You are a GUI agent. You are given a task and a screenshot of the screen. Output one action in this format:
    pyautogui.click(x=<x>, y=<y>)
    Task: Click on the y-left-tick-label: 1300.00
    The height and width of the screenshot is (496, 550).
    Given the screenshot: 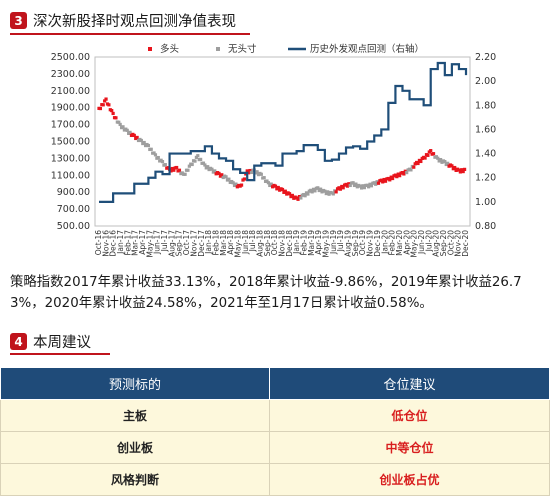 What is the action you would take?
    pyautogui.click(x=70, y=158)
    